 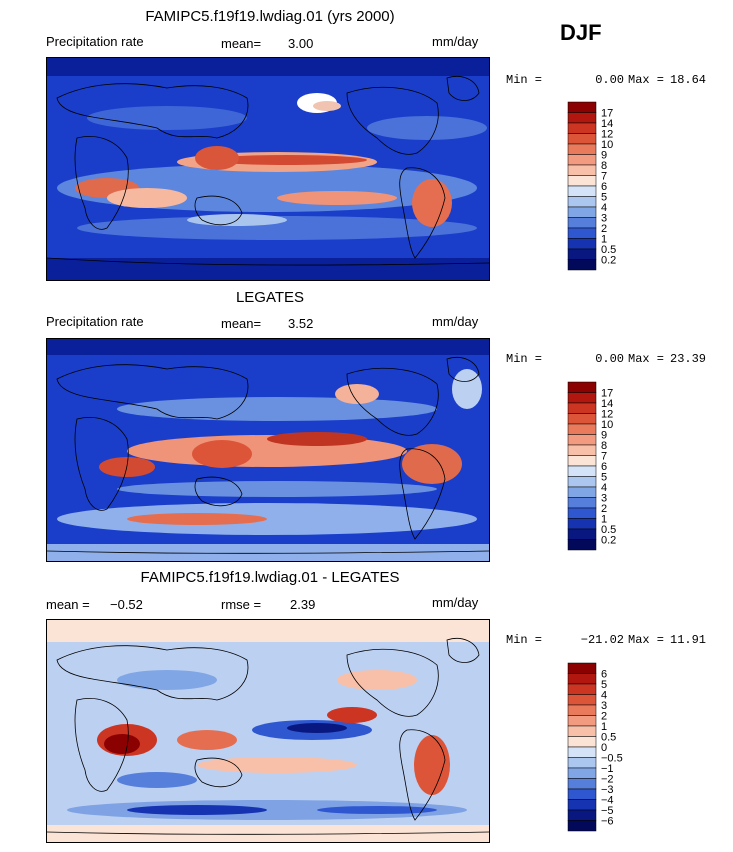 I want to click on colorbar-label: −4, so click(x=607, y=801).